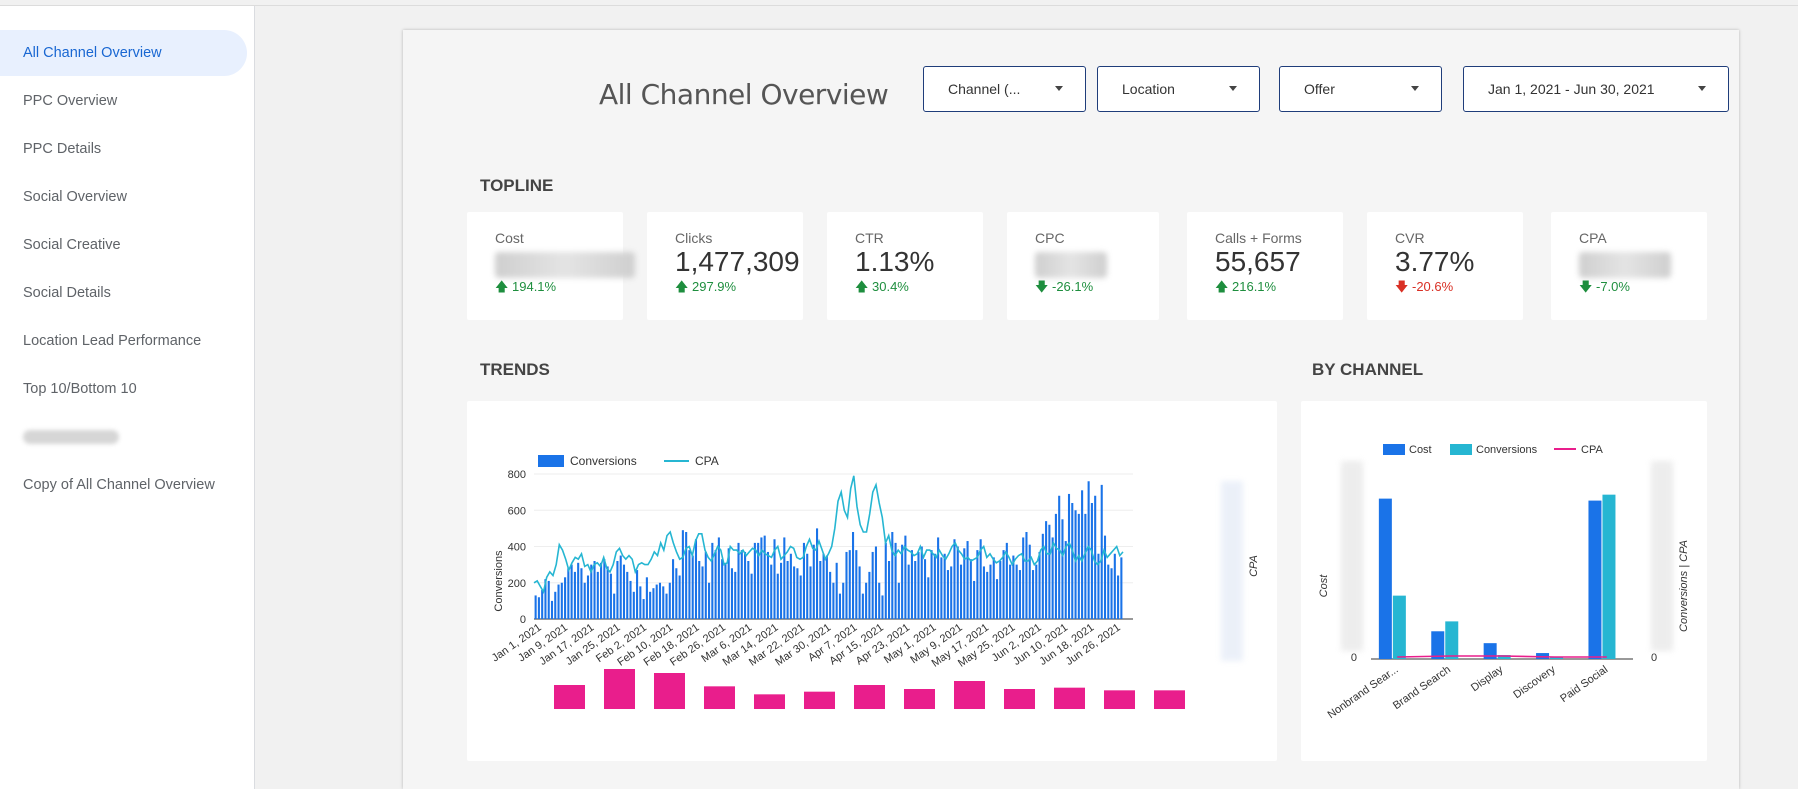 The height and width of the screenshot is (789, 1798). I want to click on channel-y2-axis-label: Conversions | CPA, so click(1684, 586).